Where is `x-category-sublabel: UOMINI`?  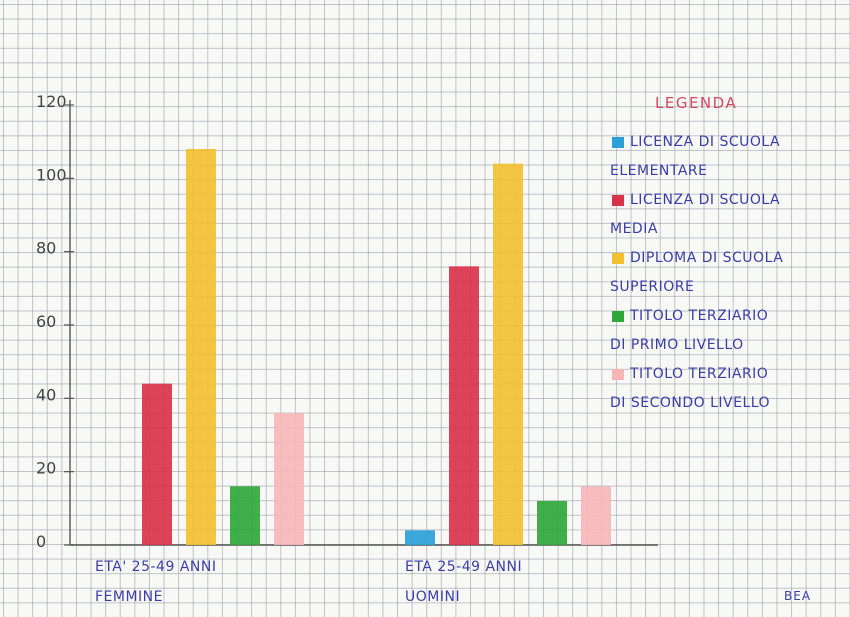 x-category-sublabel: UOMINI is located at coordinates (432, 597).